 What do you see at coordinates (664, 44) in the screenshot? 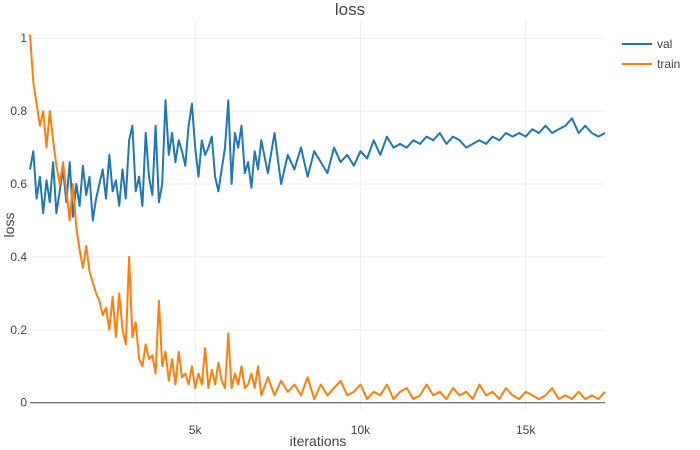
I see `legend-label: val` at bounding box center [664, 44].